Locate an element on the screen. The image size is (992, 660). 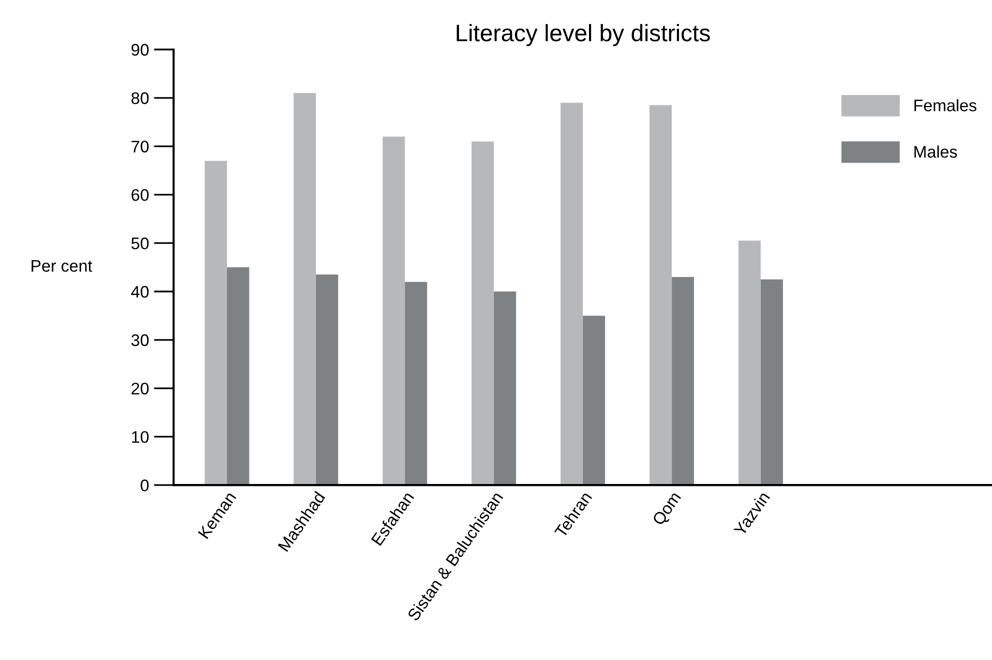
chart-title: Literacy level by districts is located at coordinates (583, 35).